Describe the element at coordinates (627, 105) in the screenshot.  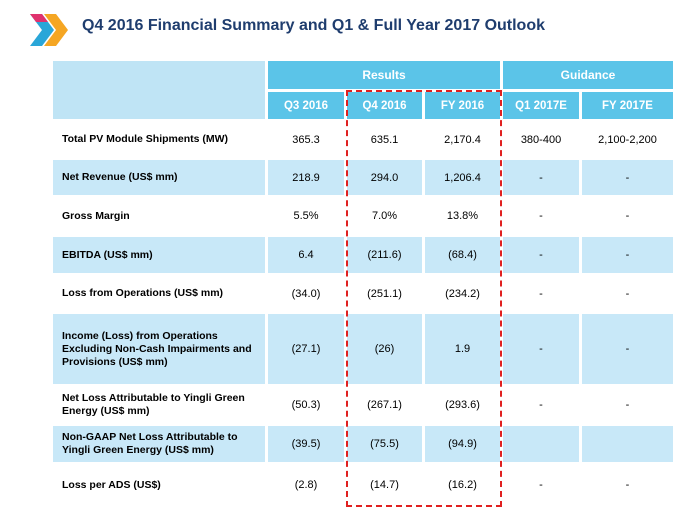
I see `column-header-fy-2017e: FY 2017E` at that location.